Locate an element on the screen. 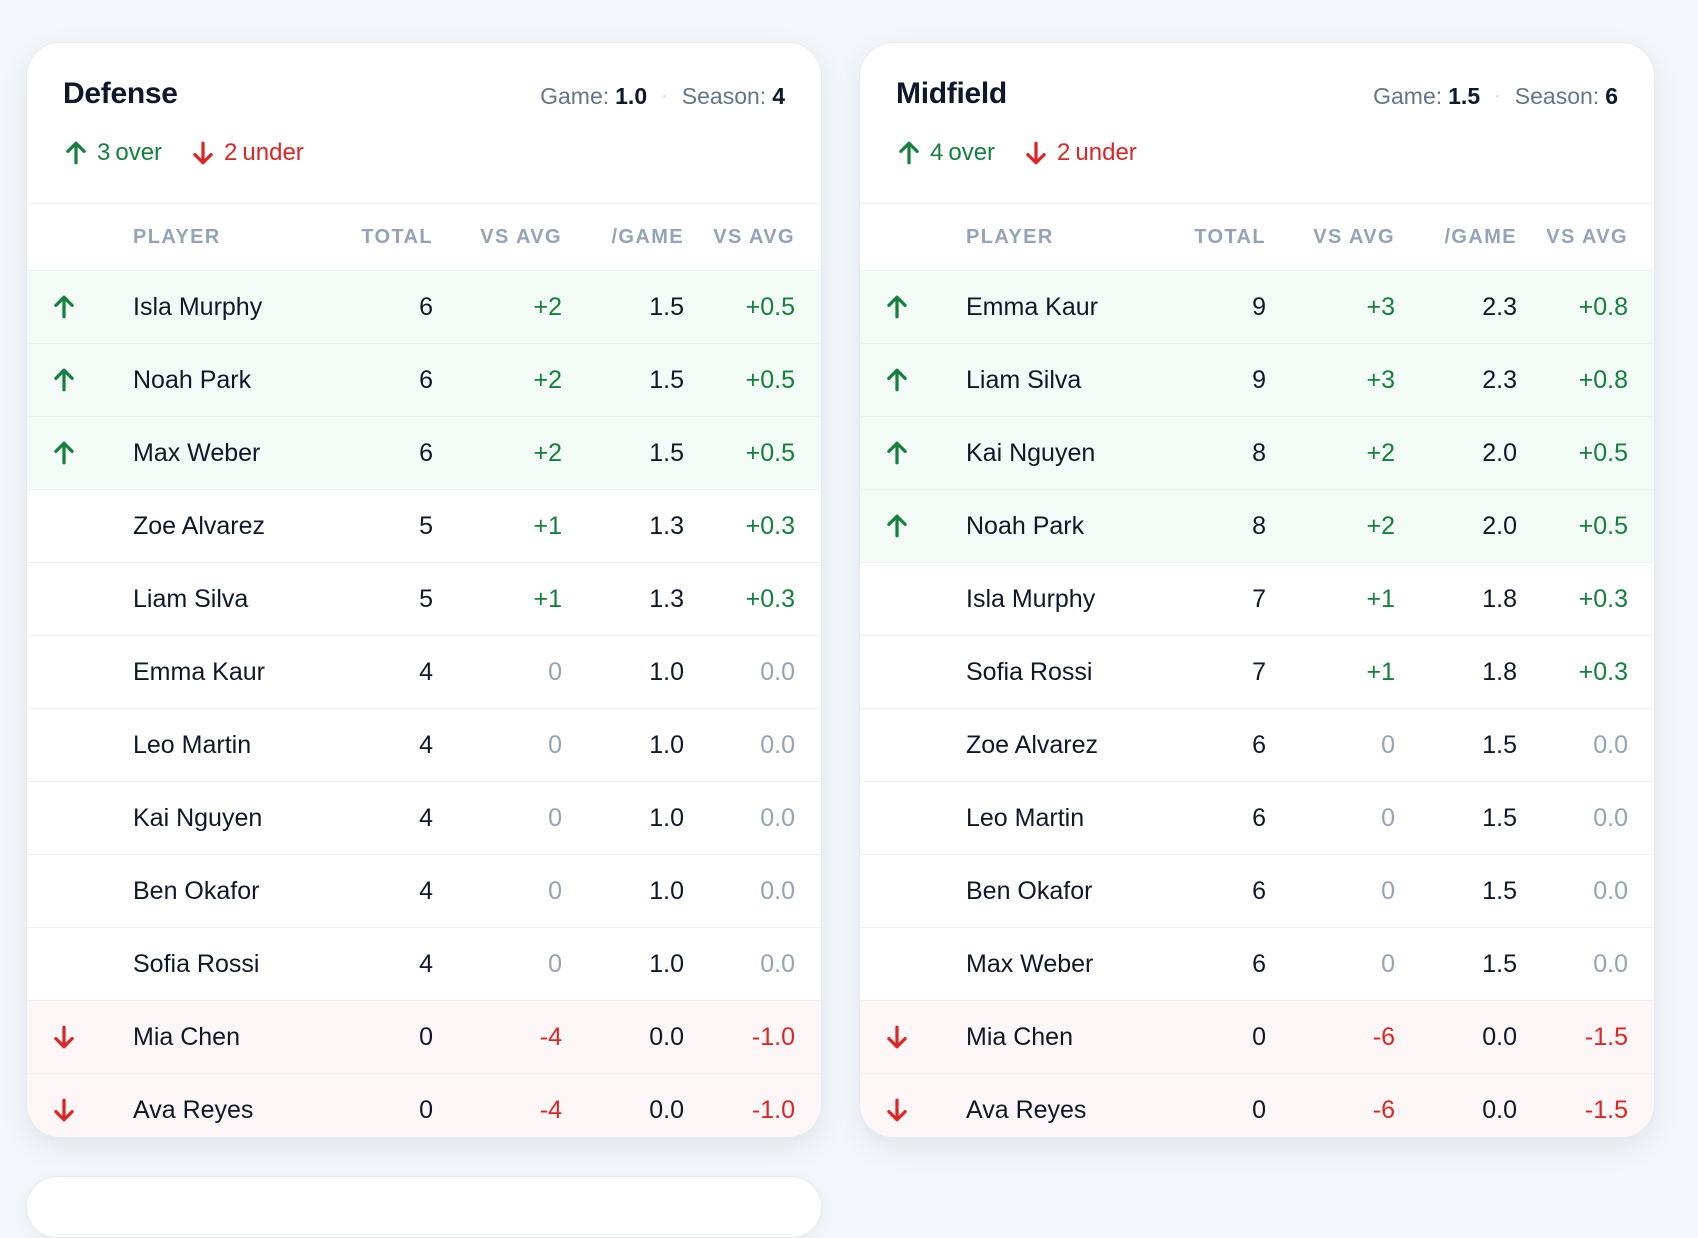  vs-avg-game-value: 0.0 is located at coordinates (1585, 818).